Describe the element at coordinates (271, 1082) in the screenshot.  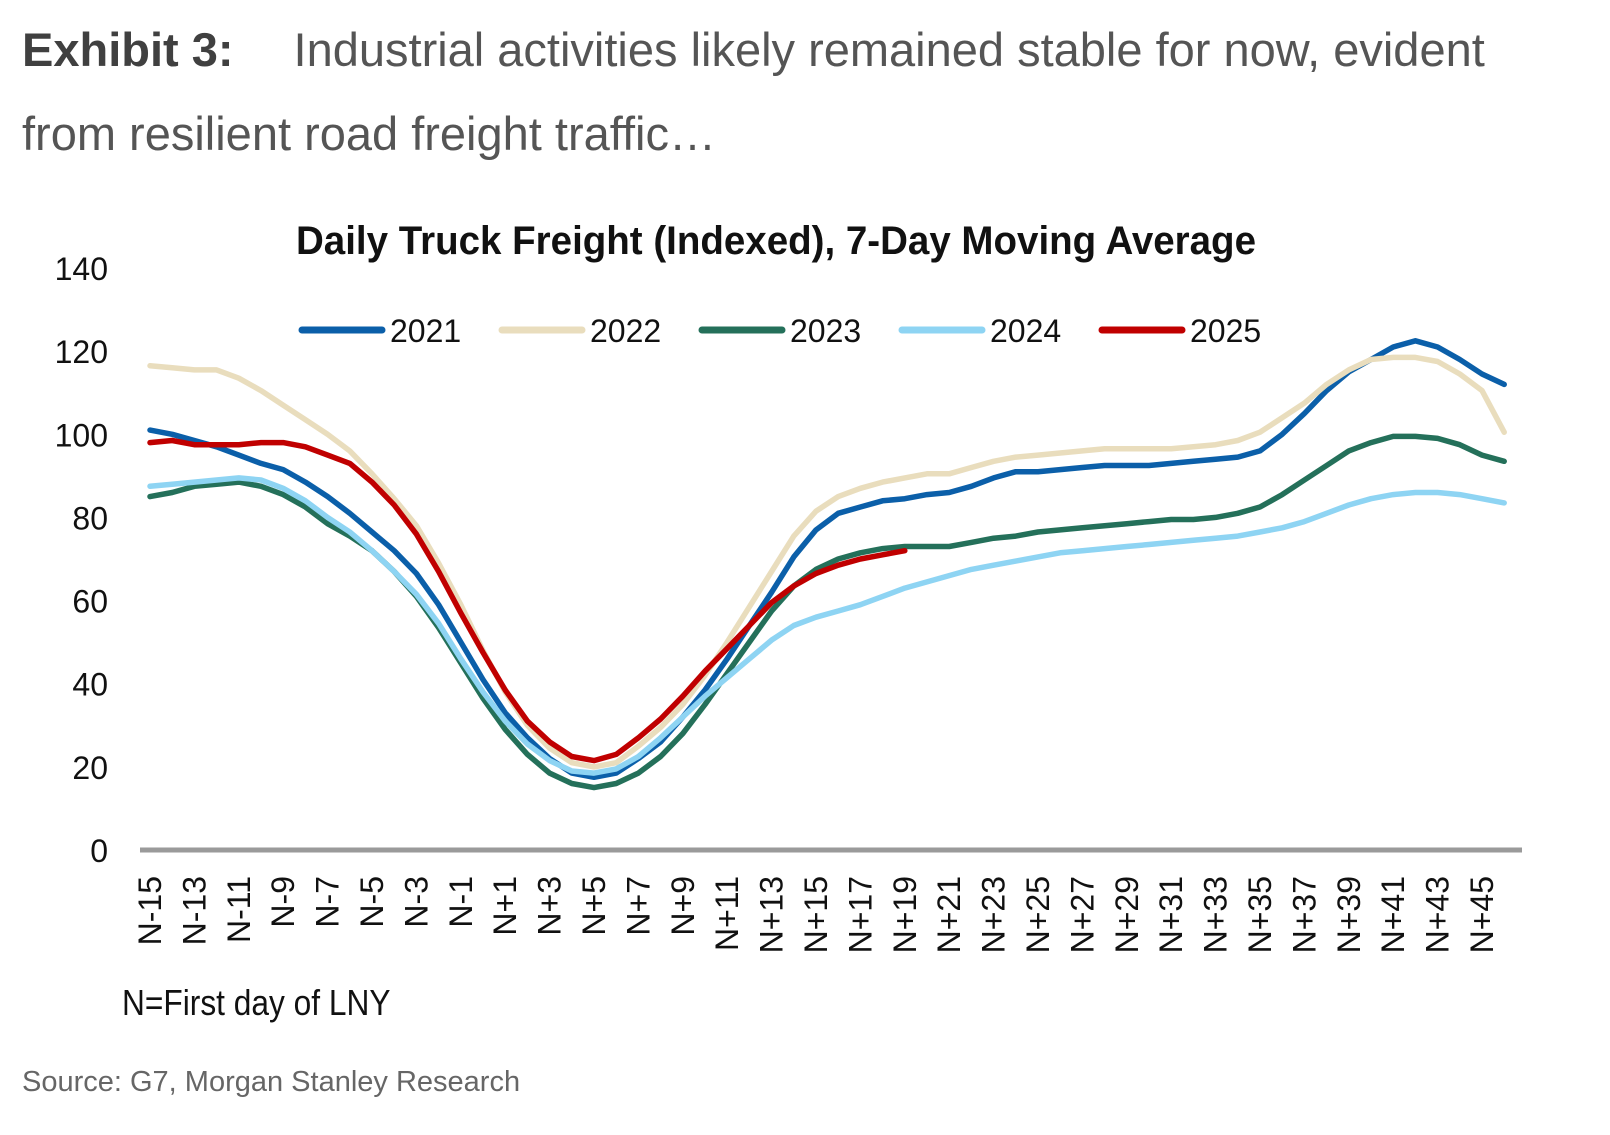
I see `source-note: Source: G7, Morgan Stanley Research` at that location.